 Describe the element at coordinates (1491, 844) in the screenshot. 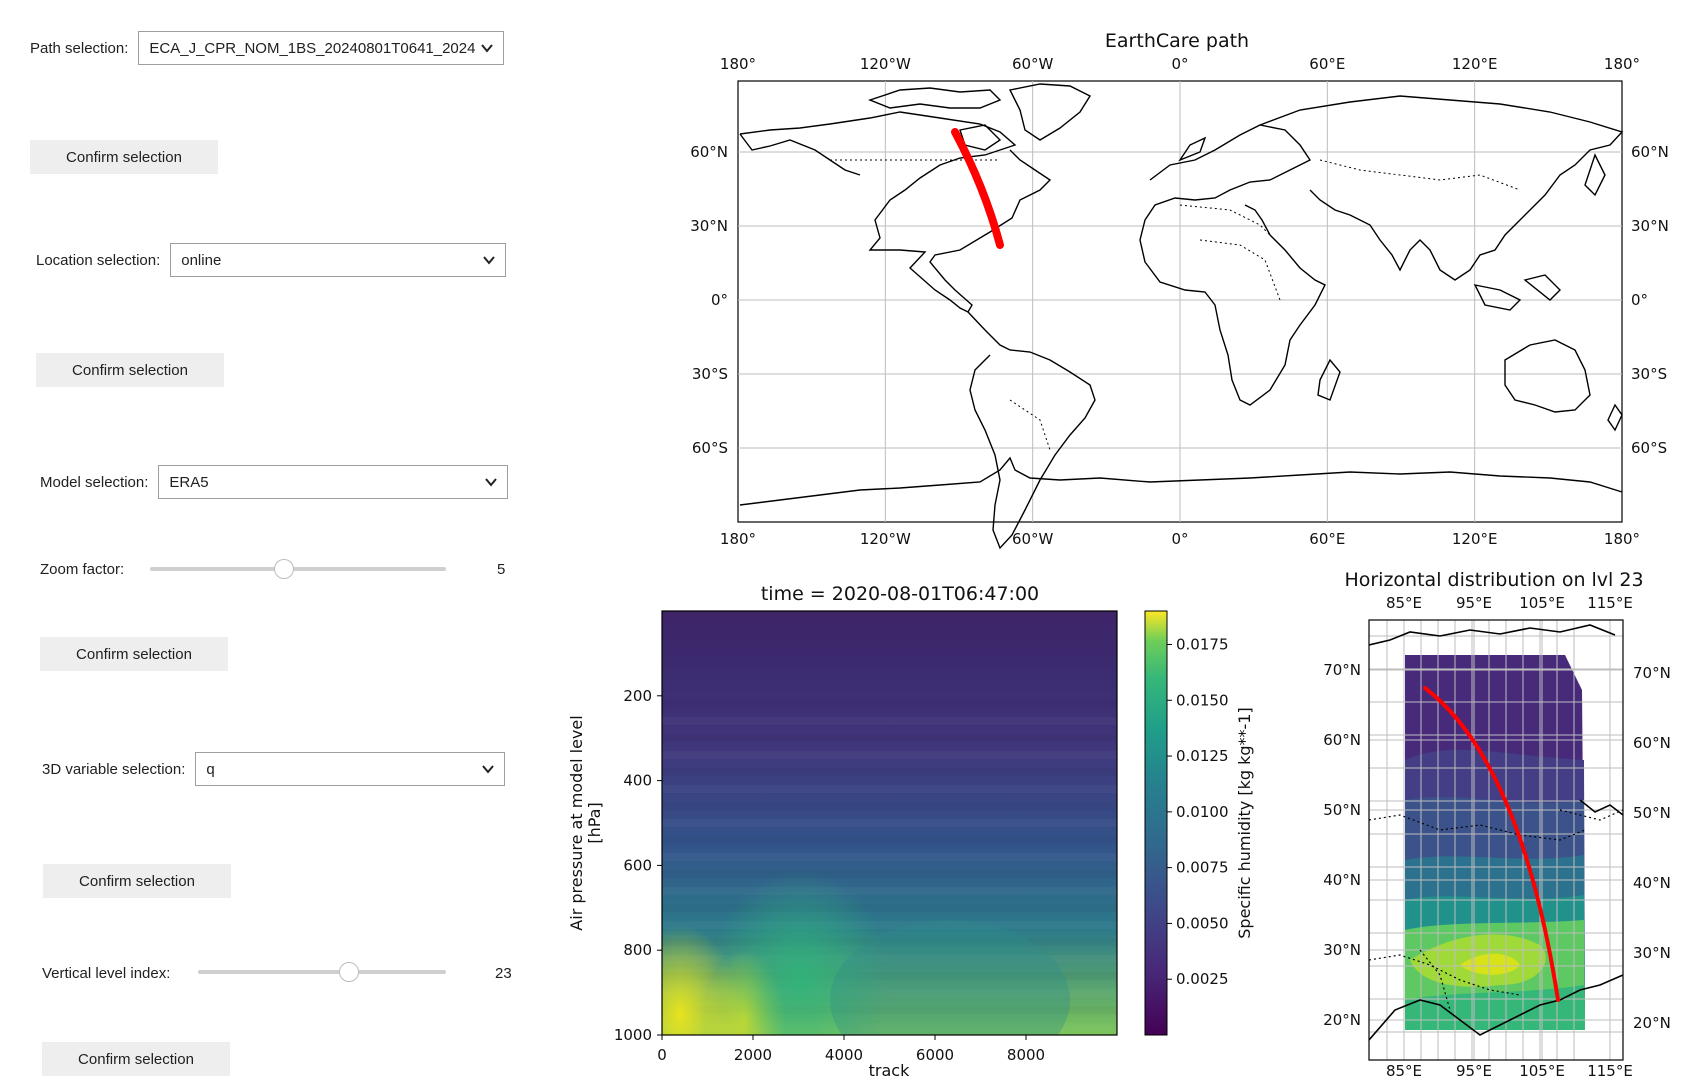

I see `regional-path-line` at that location.